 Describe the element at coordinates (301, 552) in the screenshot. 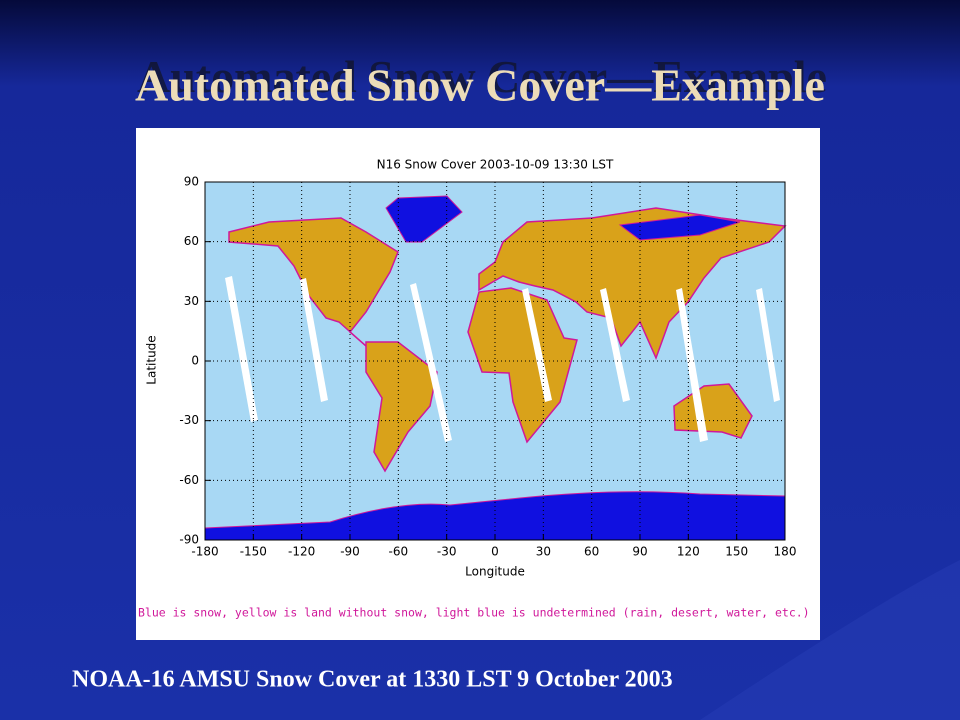

I see `x-tick-label: -120` at that location.